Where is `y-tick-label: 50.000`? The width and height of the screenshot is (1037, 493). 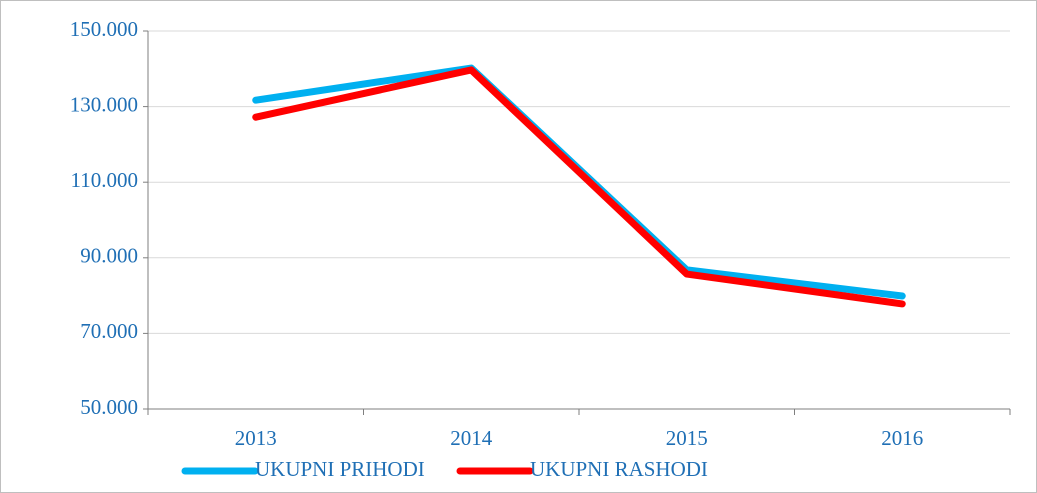 y-tick-label: 50.000 is located at coordinates (109, 407).